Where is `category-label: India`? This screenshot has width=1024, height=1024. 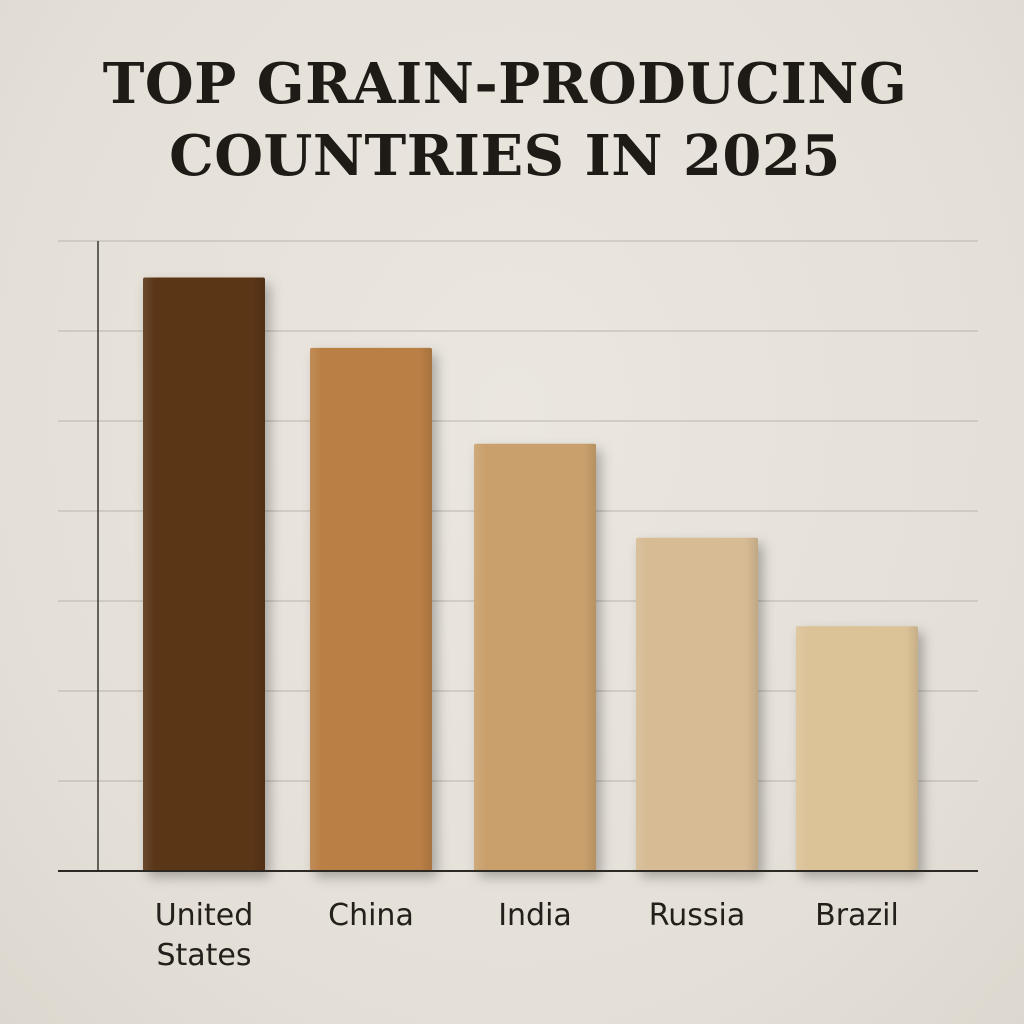
category-label: India is located at coordinates (535, 915).